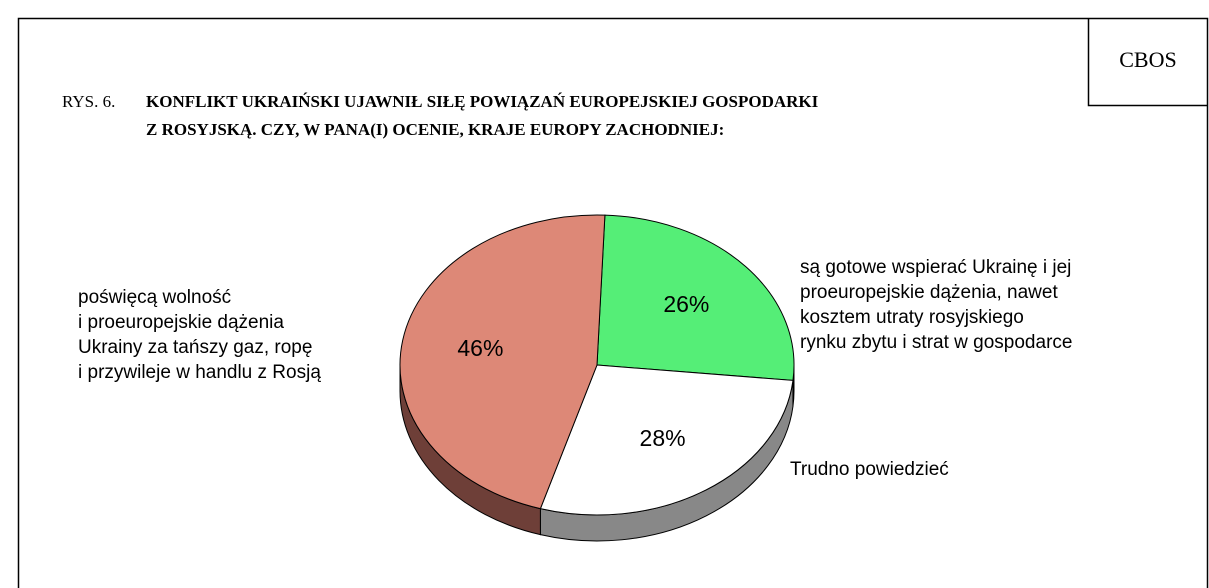 The height and width of the screenshot is (588, 1209). Describe the element at coordinates (936, 342) in the screenshot. I see `category-label: rynku zbytu i strat w gospodarce` at that location.